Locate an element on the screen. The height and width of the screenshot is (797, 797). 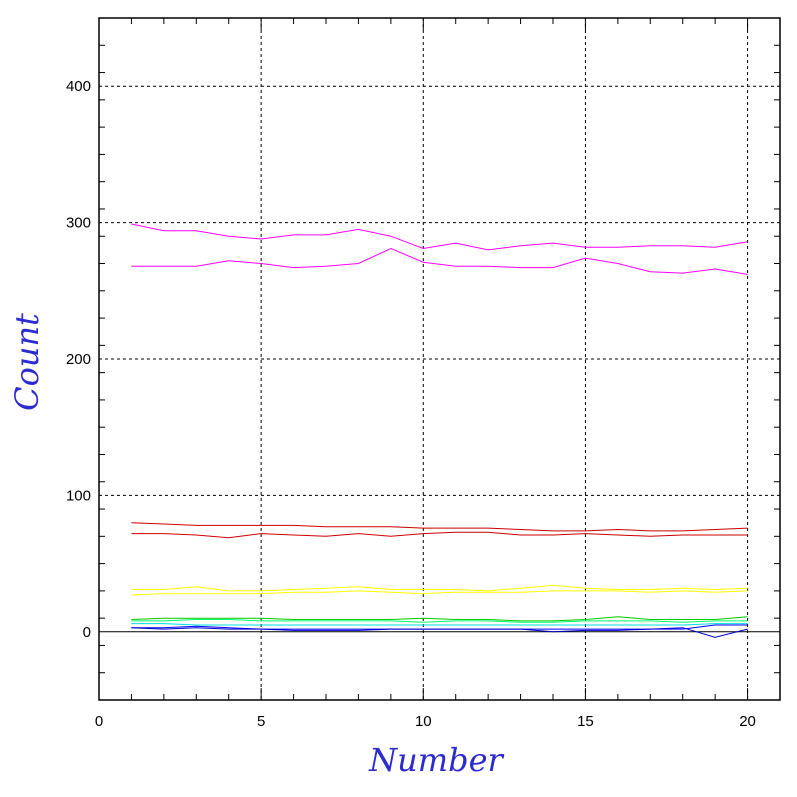
x-tick-label: 5 is located at coordinates (261, 721).